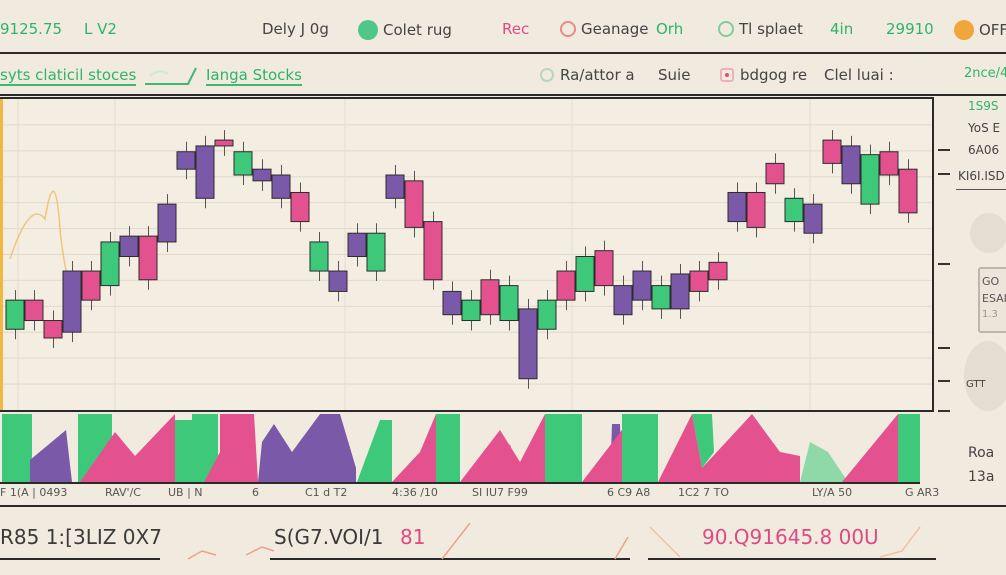 The width and height of the screenshot is (1006, 575). Describe the element at coordinates (535, 541) in the screenshot. I see `sparkline-mid` at that location.